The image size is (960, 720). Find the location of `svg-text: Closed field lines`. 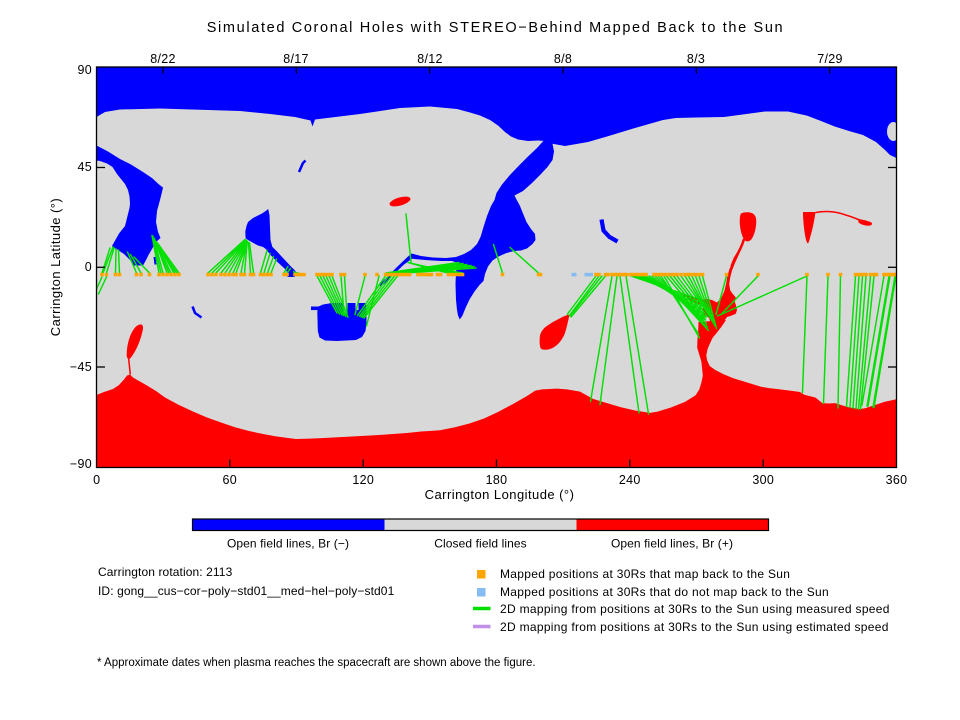

svg-text: Closed field lines is located at coordinates (480, 544).